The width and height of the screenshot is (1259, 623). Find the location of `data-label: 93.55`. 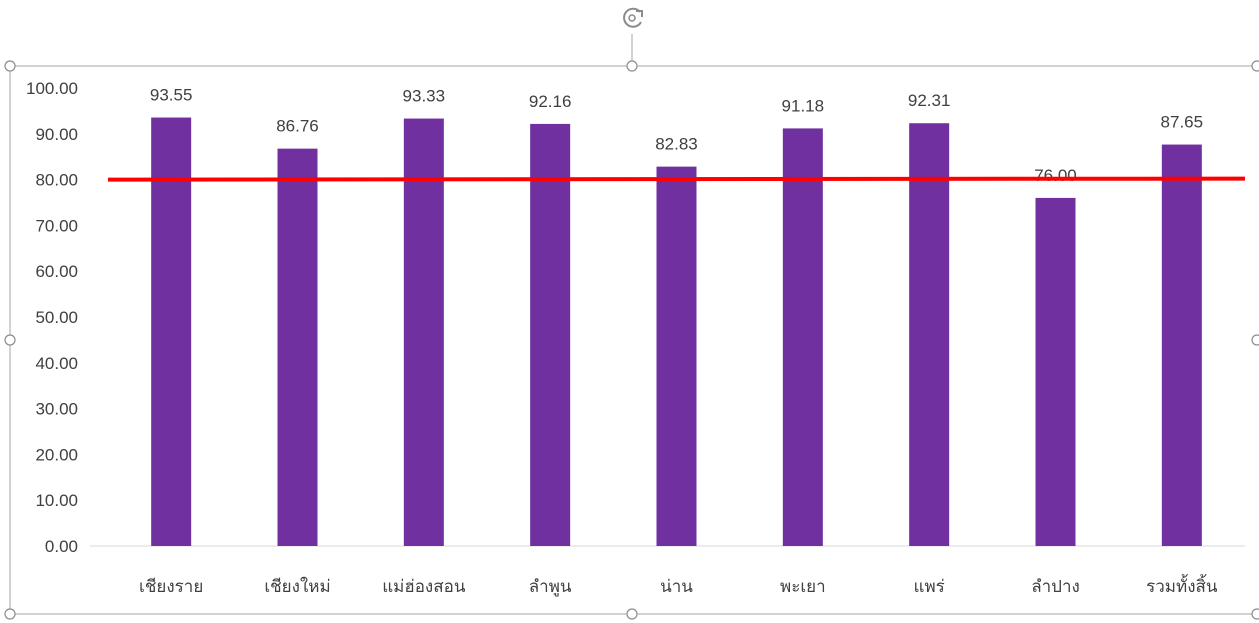

data-label: 93.55 is located at coordinates (171, 95).